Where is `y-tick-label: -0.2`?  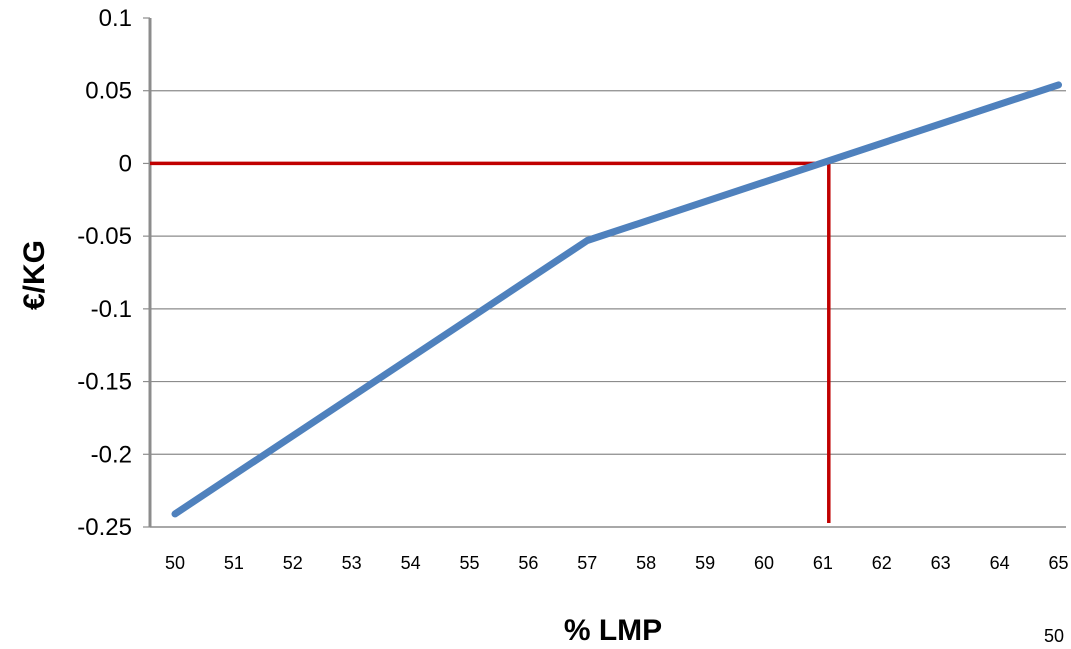
y-tick-label: -0.2 is located at coordinates (111, 454).